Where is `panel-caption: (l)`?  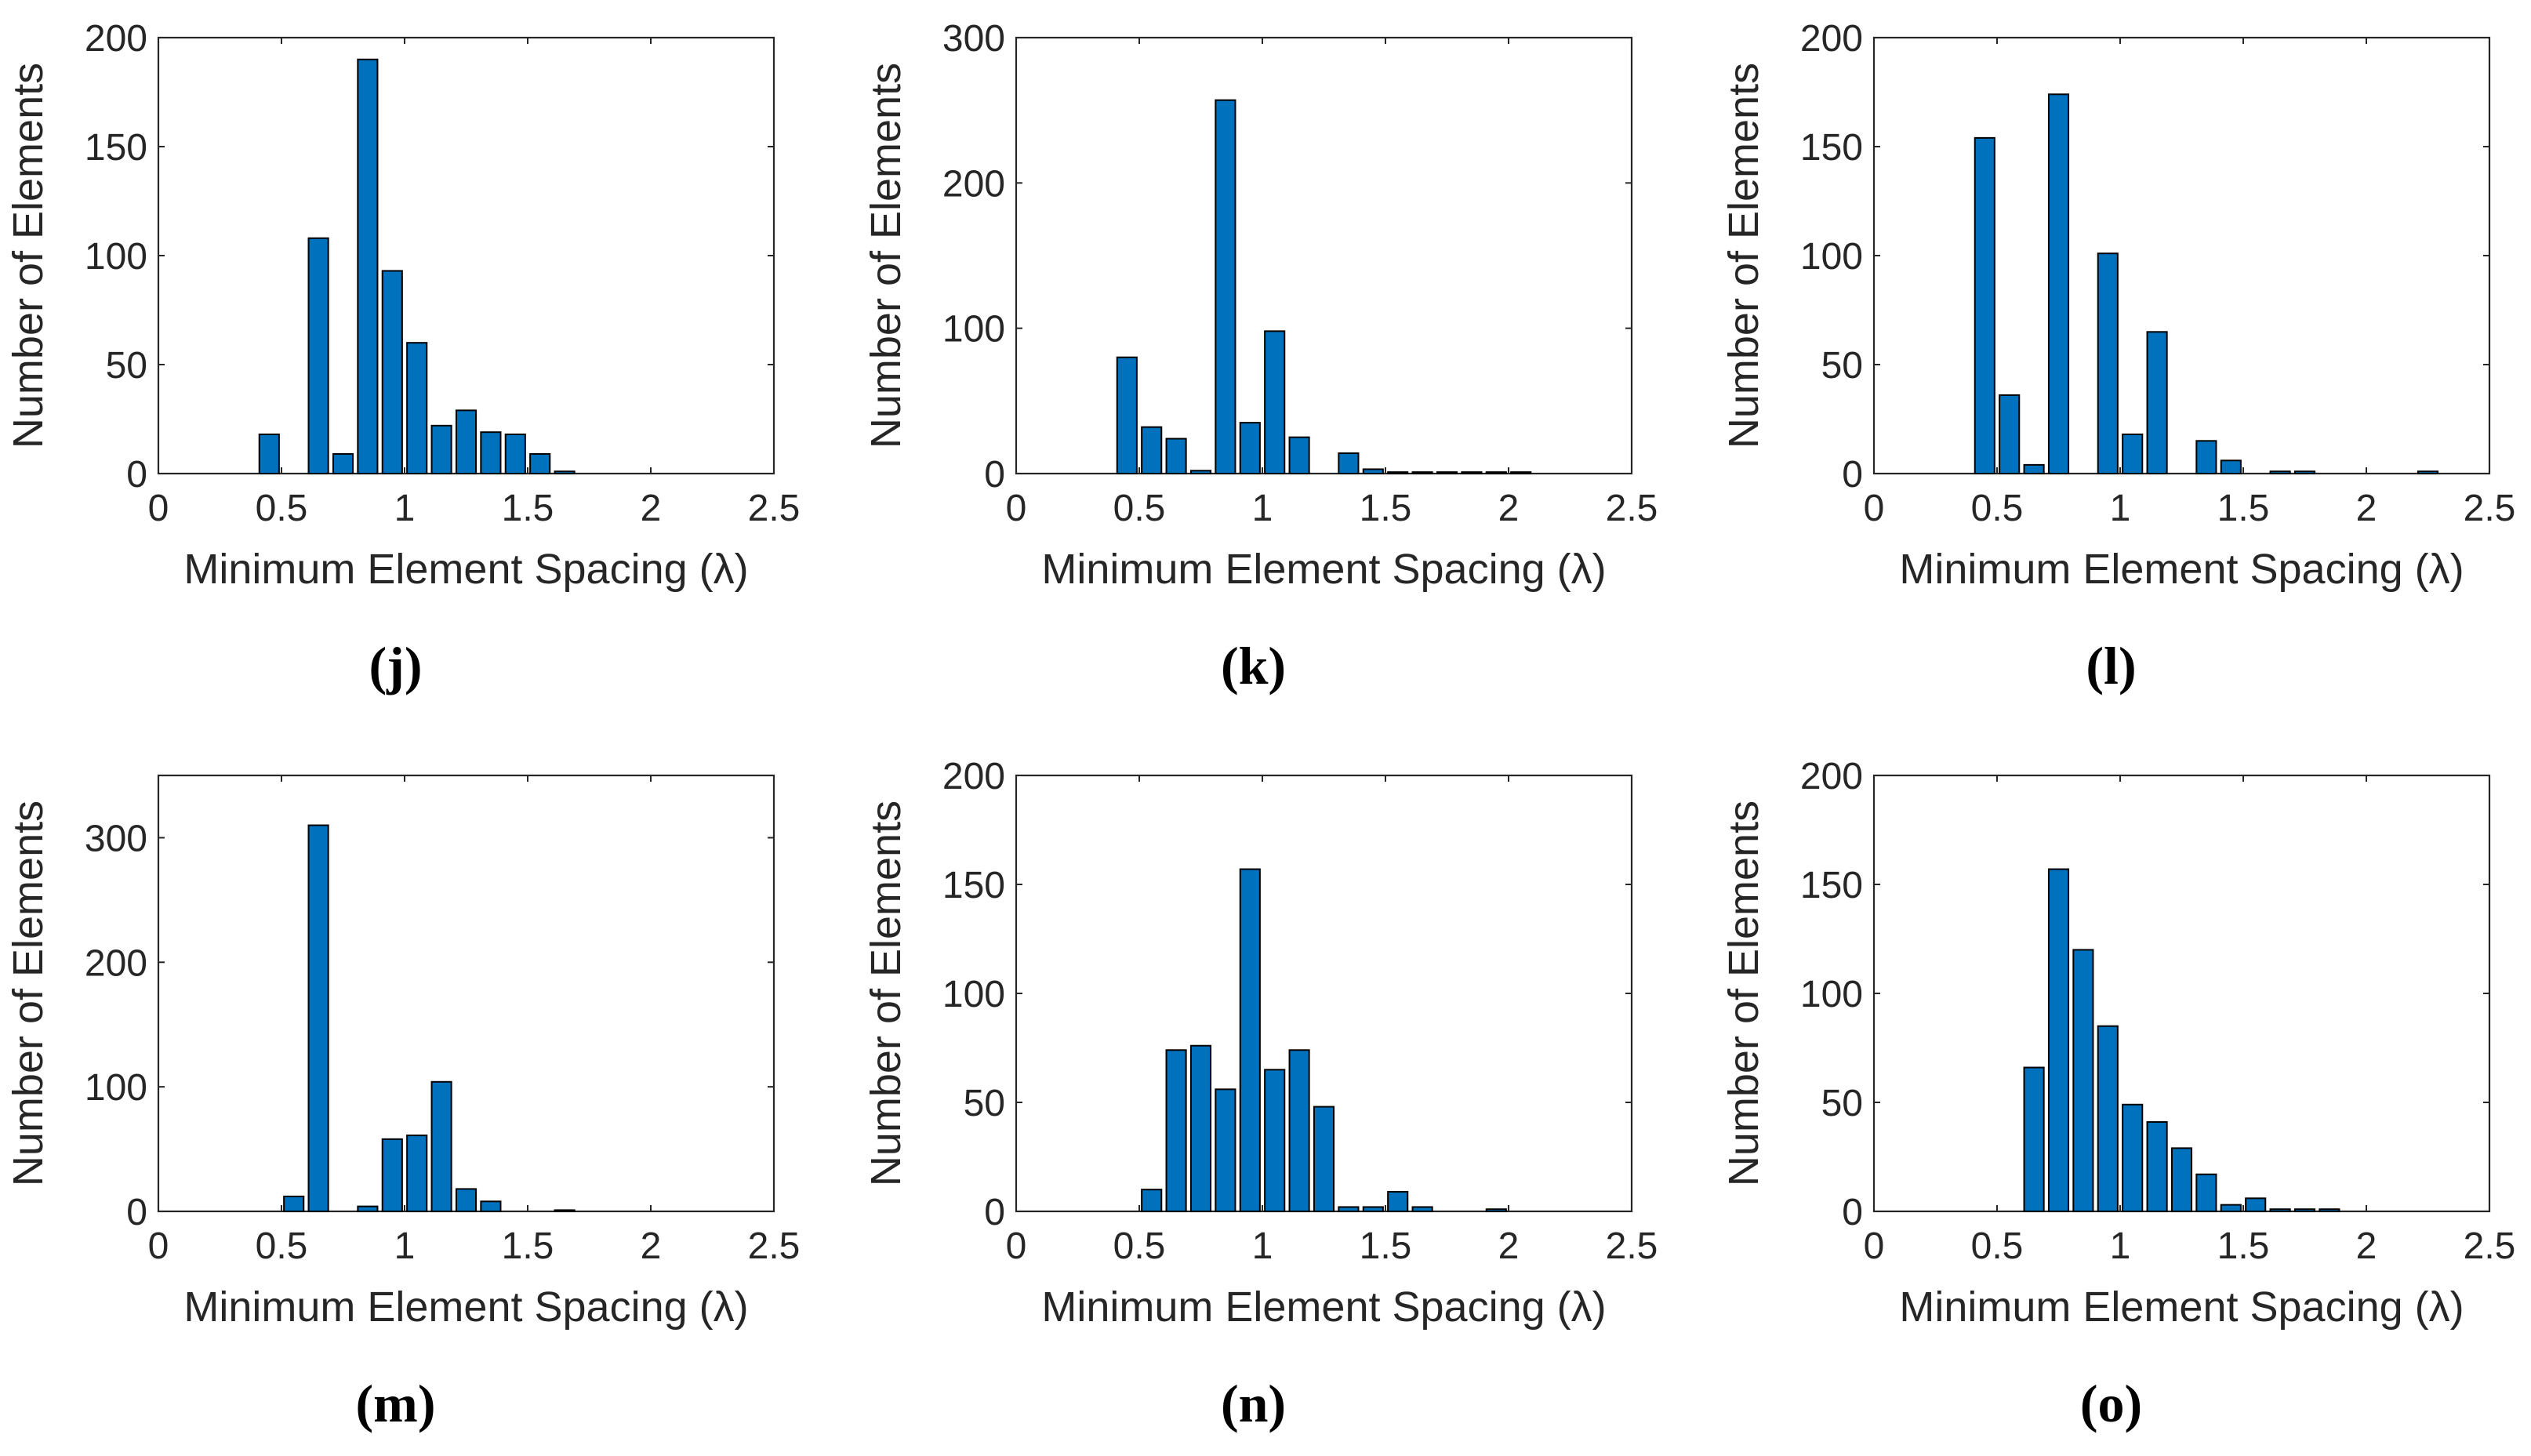
panel-caption: (l) is located at coordinates (2111, 665).